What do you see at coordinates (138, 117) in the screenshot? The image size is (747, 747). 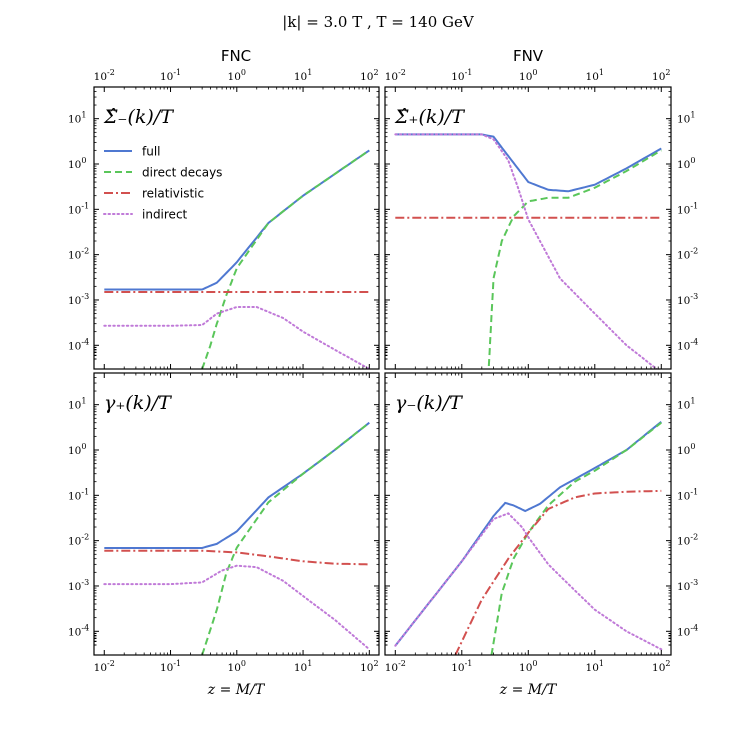 I see `panel-label: Σ̂₋(k)/T` at bounding box center [138, 117].